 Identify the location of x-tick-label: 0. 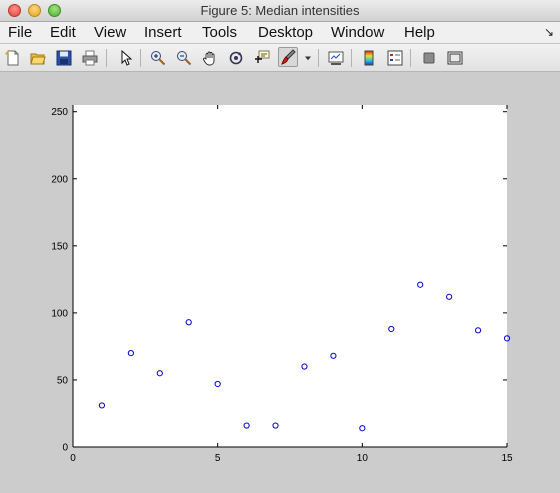
(73, 458).